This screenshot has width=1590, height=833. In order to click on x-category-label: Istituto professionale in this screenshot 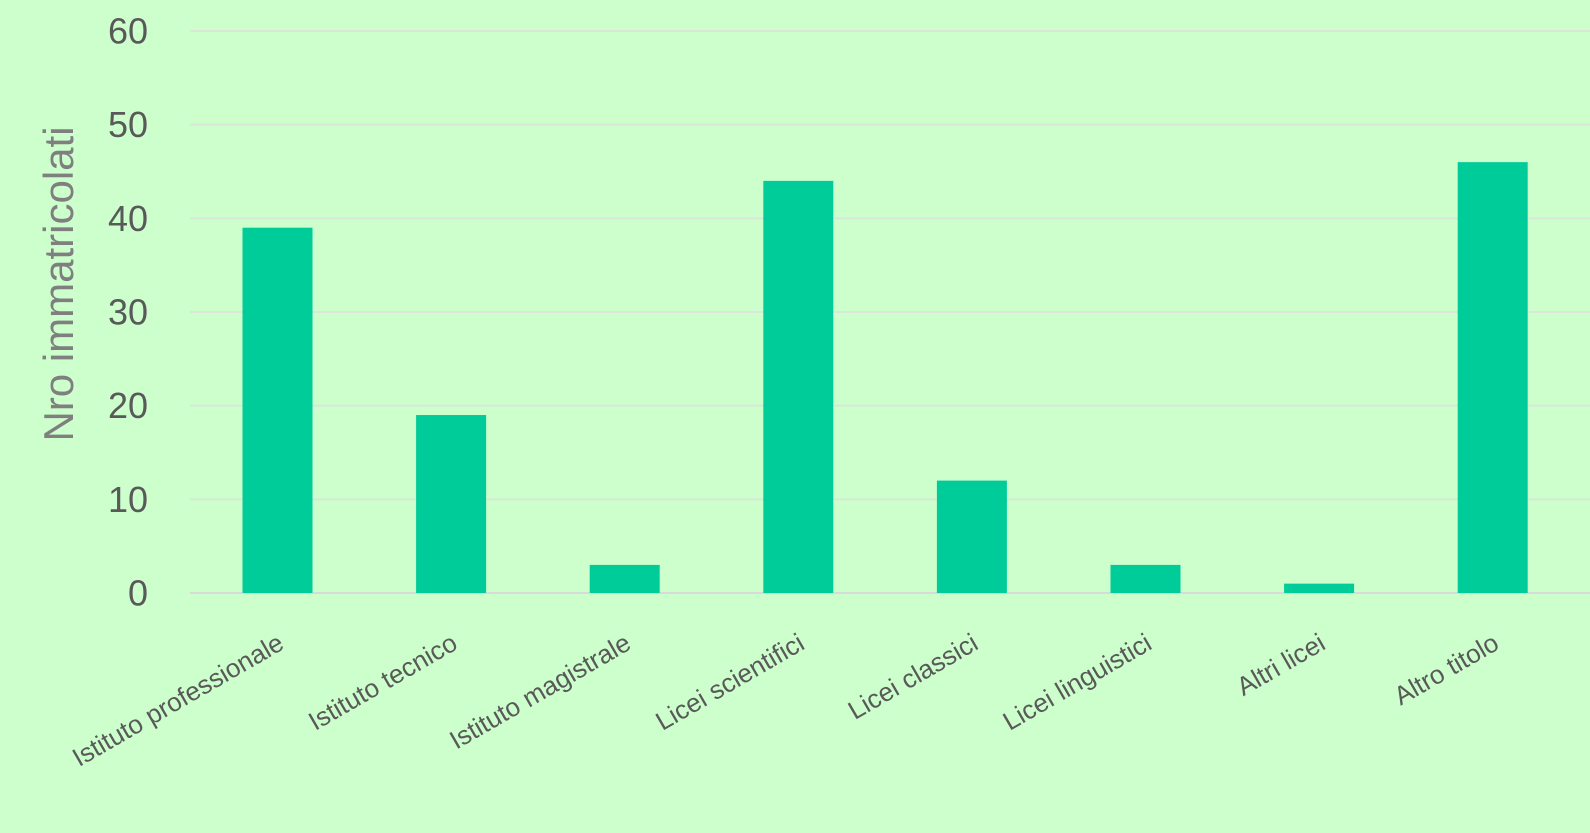, I will do `click(178, 699)`.